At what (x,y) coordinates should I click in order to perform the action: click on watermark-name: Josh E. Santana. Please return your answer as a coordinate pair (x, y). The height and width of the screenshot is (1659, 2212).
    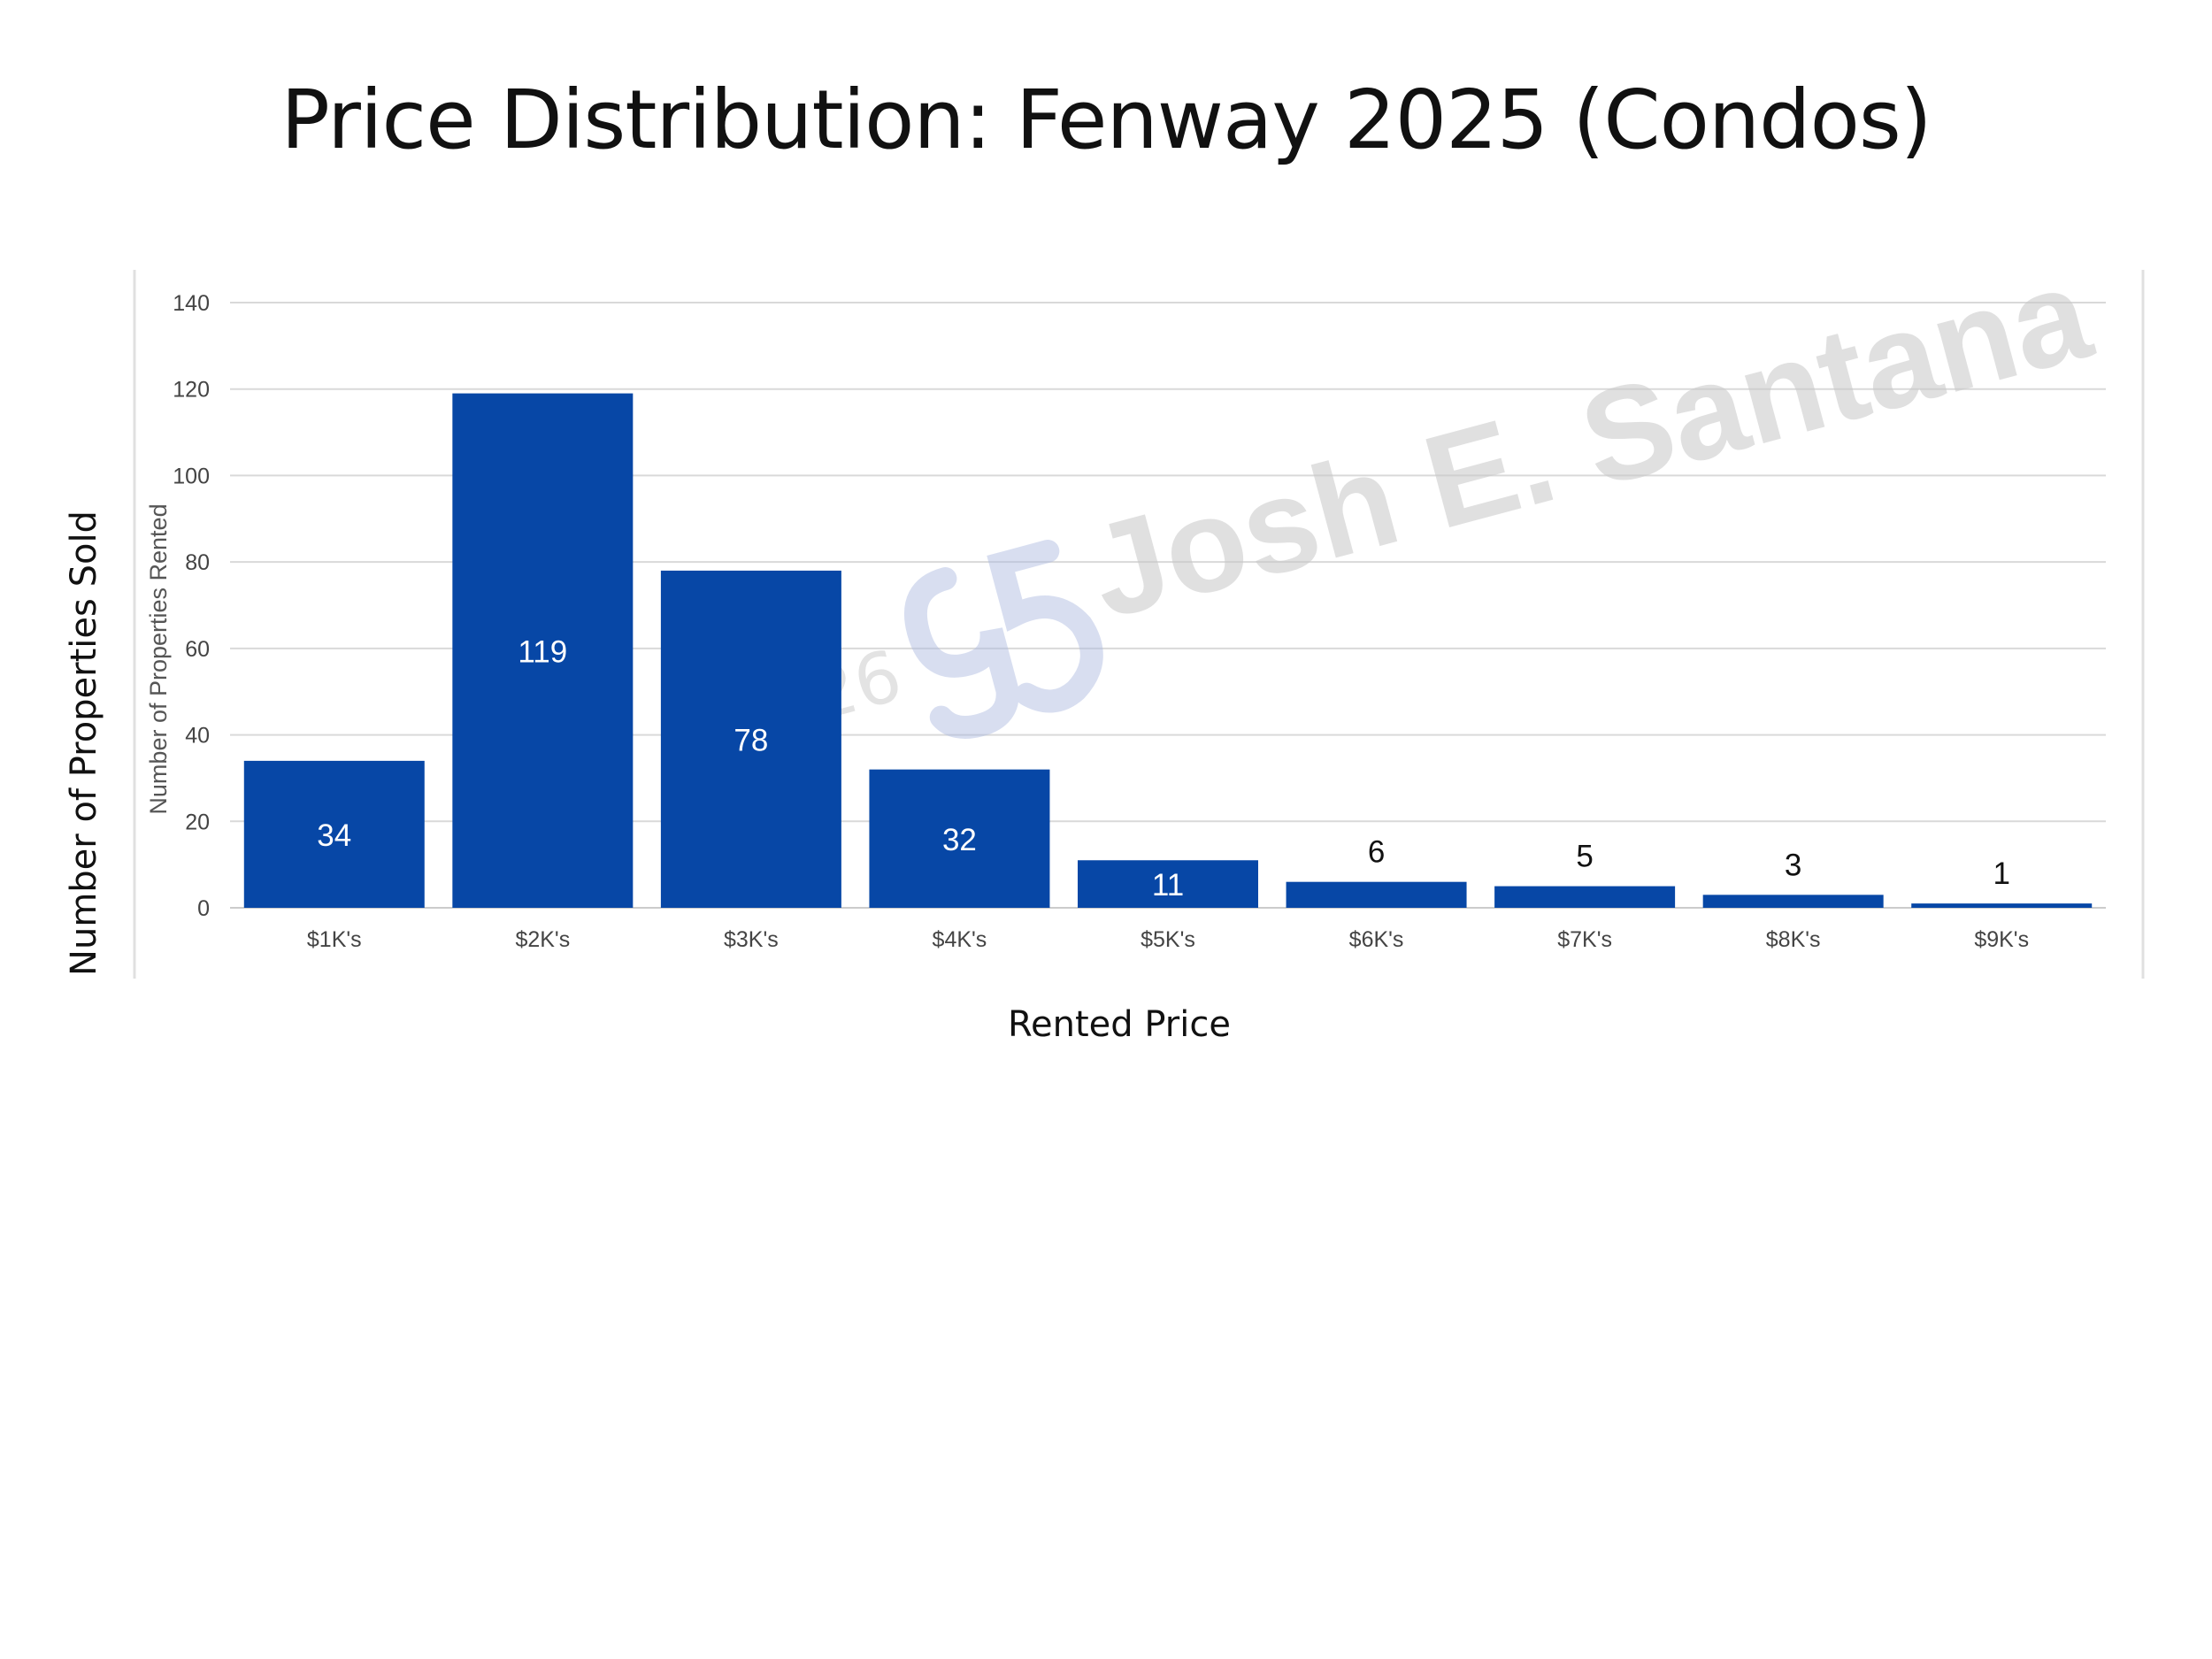
    Looking at the image, I should click on (1590, 442).